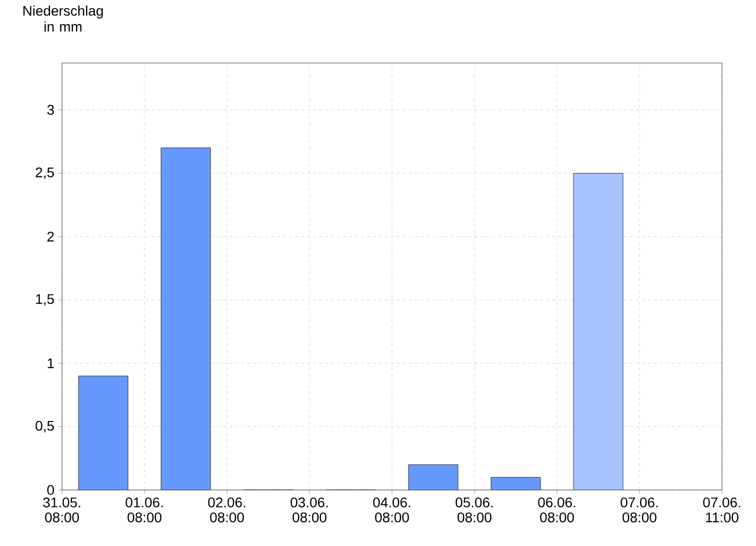  What do you see at coordinates (391, 509) in the screenshot?
I see `text: 04.06. 08:00` at bounding box center [391, 509].